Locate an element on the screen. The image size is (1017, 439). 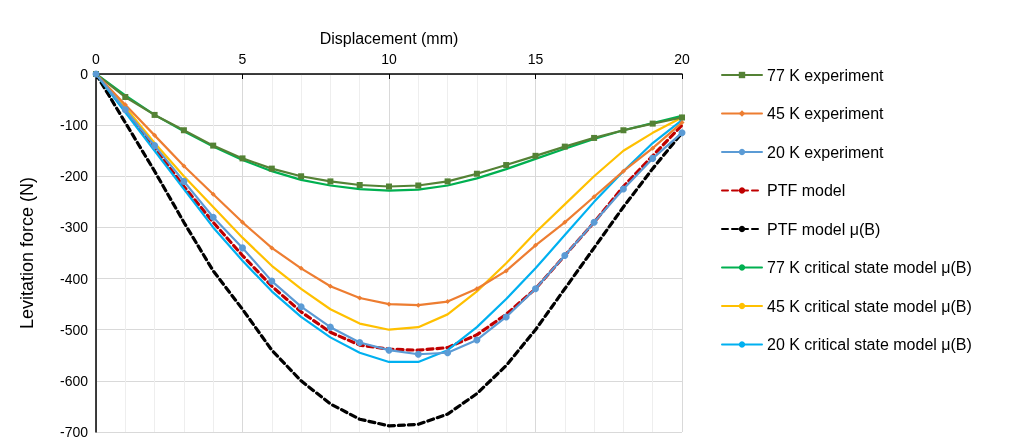
y-tick-label: -500 is located at coordinates (74, 329).